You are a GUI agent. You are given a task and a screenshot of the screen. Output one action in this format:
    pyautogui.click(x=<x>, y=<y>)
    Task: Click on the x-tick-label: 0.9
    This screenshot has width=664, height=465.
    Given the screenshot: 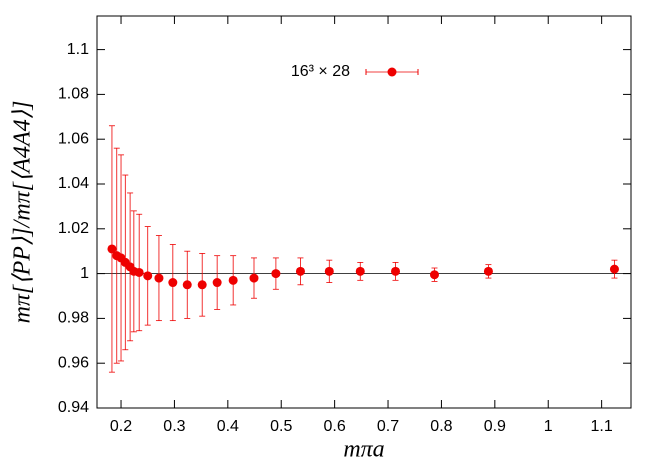 What is the action you would take?
    pyautogui.click(x=495, y=426)
    